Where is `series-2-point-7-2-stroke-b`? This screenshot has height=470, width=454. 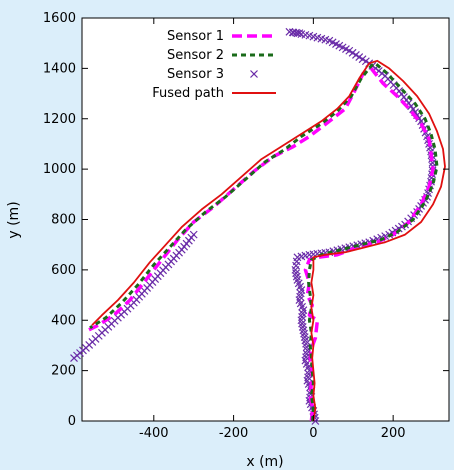
series-2-point-7-2-stroke-b is located at coordinates (306, 343).